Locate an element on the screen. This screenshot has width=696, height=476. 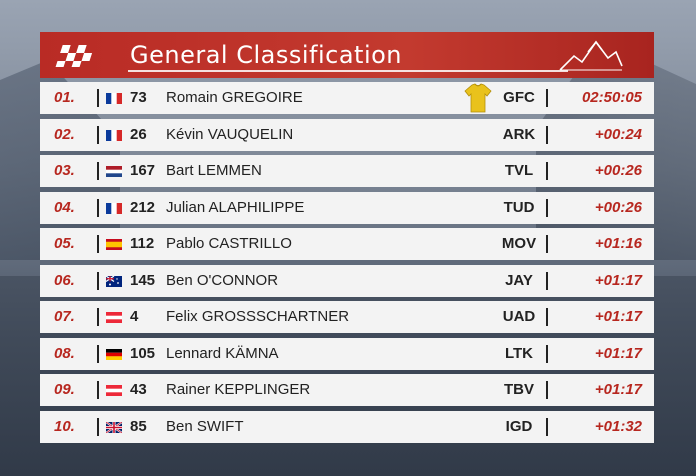
title-underline is located at coordinates (348, 71).